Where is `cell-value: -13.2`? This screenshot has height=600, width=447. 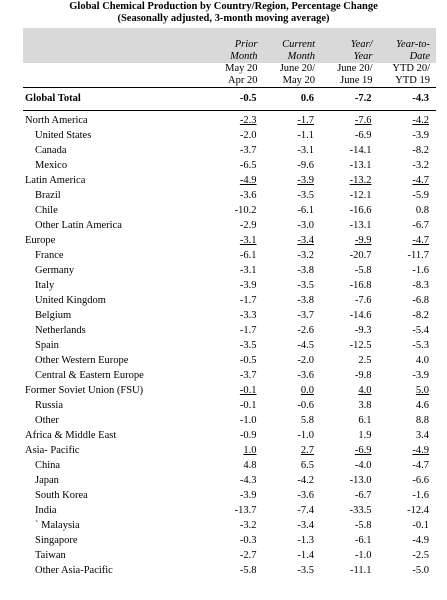
cell-value: -13.2 is located at coordinates (360, 180).